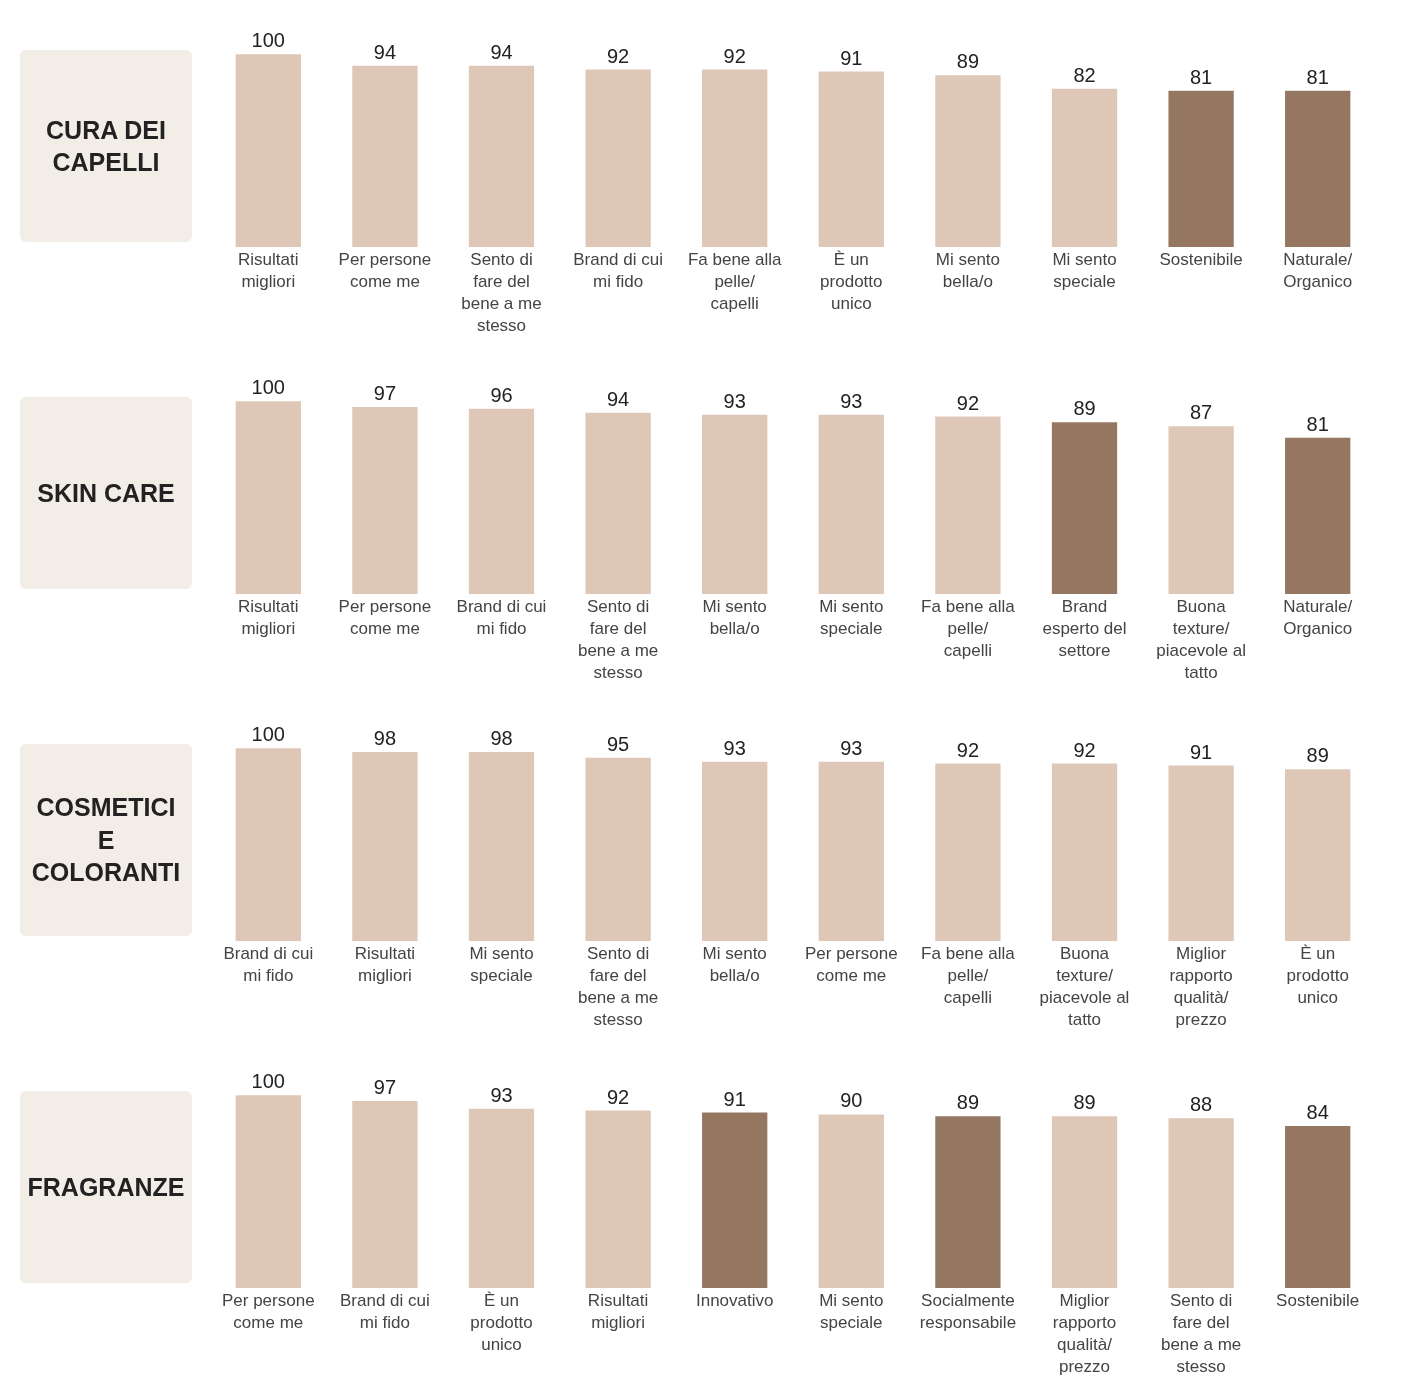 The width and height of the screenshot is (1408, 1388). I want to click on x-tick-label: Miglior rapporto qualità/ prezzo, so click(1201, 987).